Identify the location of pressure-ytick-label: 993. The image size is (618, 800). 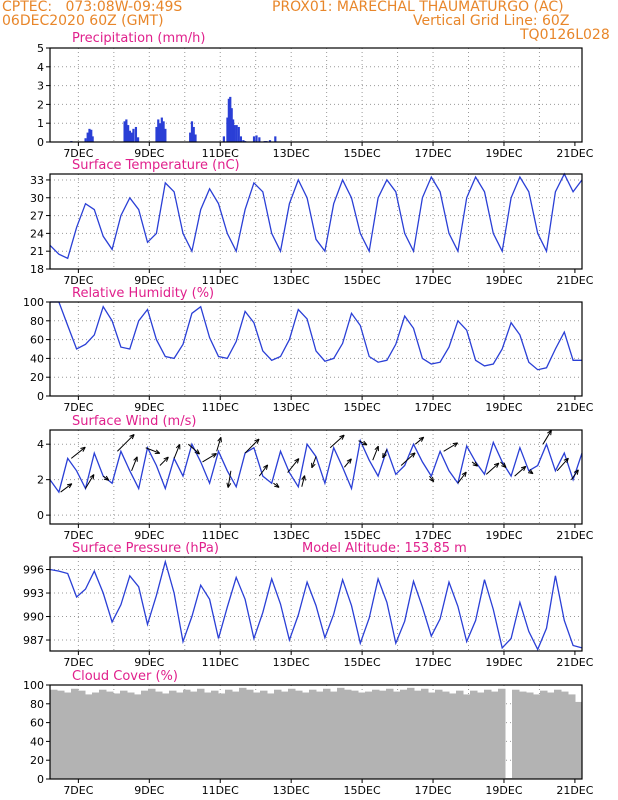
(33, 593).